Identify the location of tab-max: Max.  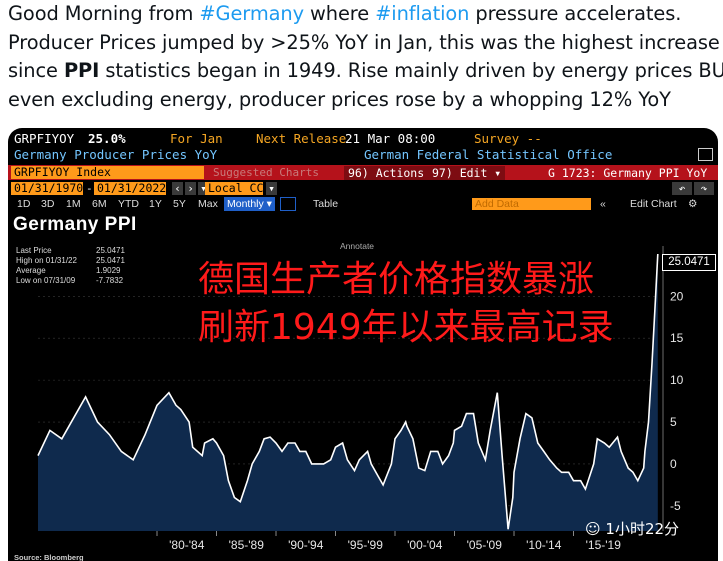
(208, 204).